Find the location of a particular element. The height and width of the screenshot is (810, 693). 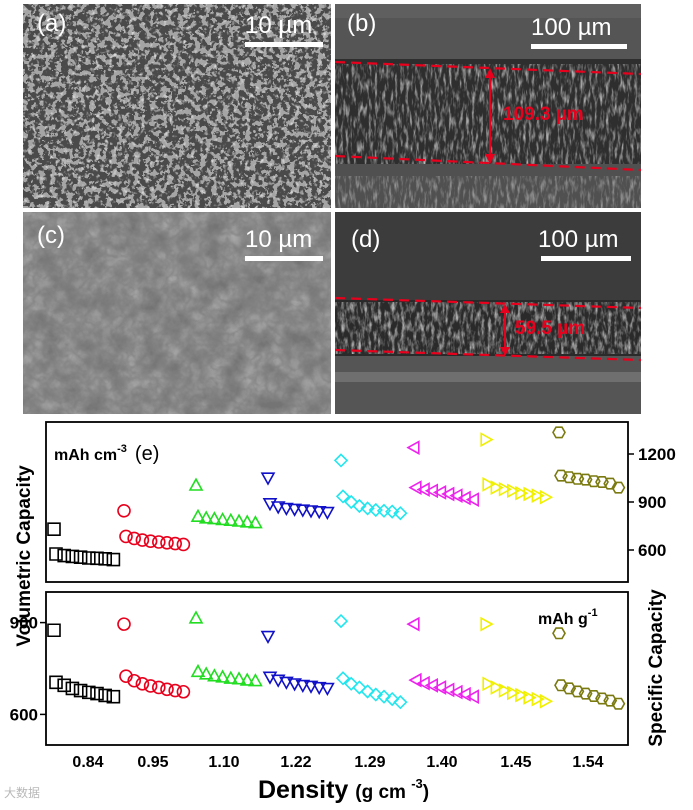

top-point-1.29-4 is located at coordinates (367, 508).